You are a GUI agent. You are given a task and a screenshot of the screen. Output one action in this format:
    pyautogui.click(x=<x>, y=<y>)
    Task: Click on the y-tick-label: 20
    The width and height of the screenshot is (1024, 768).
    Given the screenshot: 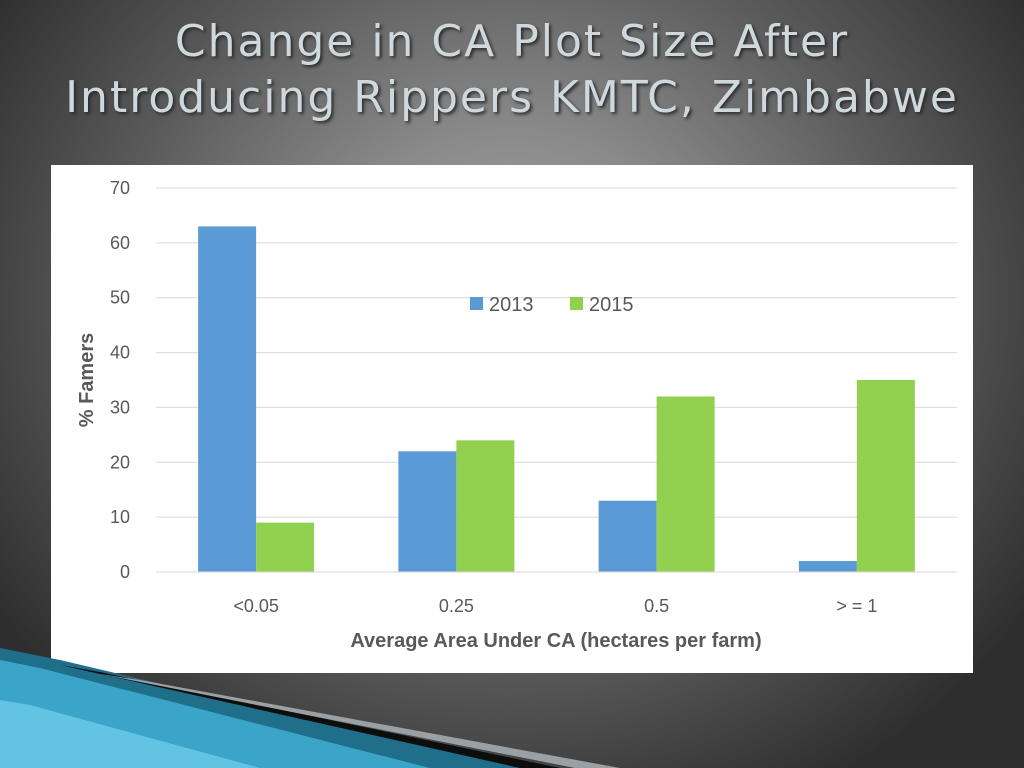 What is the action you would take?
    pyautogui.click(x=120, y=462)
    